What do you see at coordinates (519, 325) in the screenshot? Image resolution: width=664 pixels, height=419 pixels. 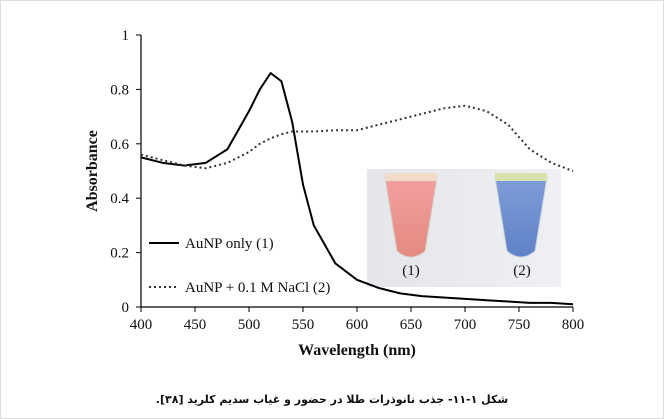 I see `x-tick-label: 750` at bounding box center [519, 325].